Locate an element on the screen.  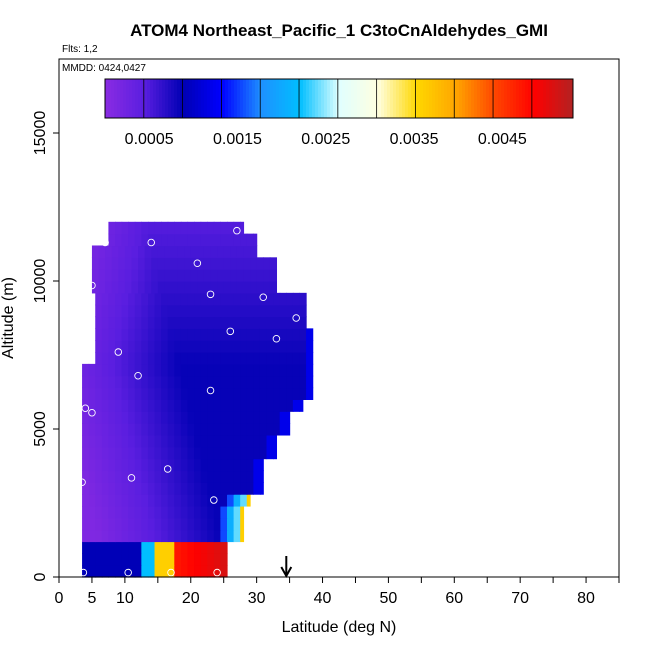
x-axis: 0 5 10 20 30 40 50 60 70 80 is located at coordinates (337, 592).